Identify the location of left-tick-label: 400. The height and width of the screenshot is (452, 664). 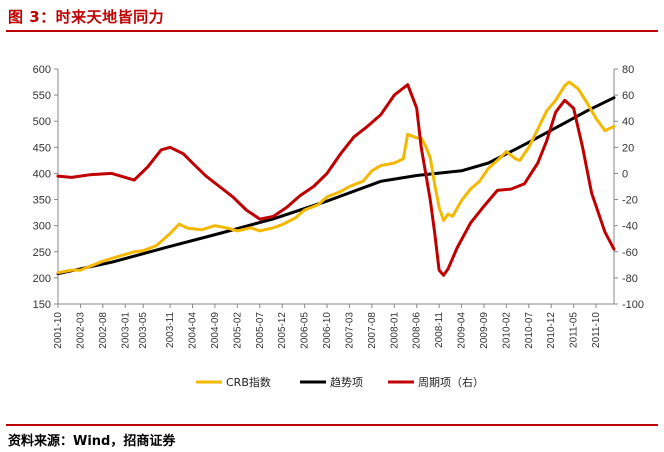
(42, 174).